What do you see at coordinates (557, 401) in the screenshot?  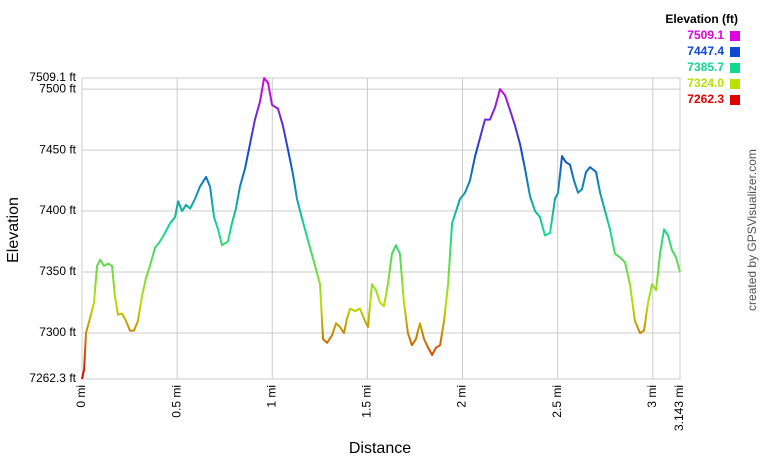 I see `x-tick-label: 2.5 mi` at bounding box center [557, 401].